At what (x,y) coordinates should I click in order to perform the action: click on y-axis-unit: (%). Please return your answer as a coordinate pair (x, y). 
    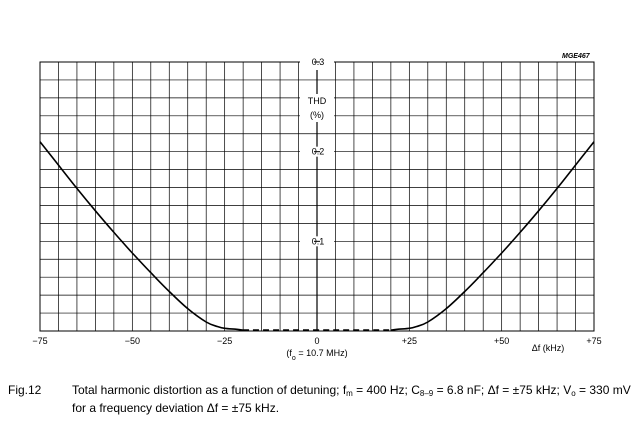
    Looking at the image, I should click on (317, 115).